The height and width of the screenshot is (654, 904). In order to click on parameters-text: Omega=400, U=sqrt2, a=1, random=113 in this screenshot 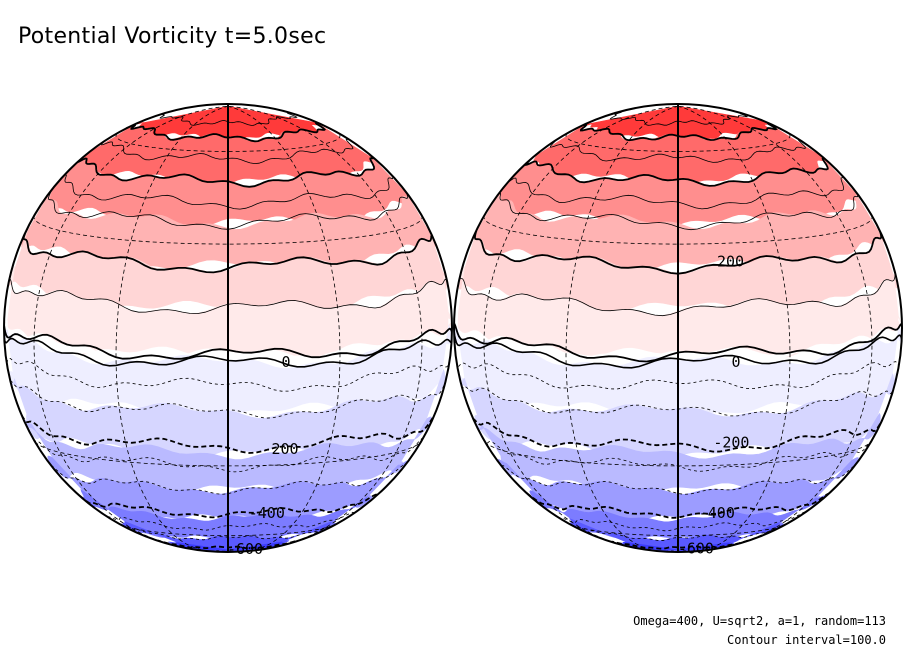, I will do `click(759, 621)`.